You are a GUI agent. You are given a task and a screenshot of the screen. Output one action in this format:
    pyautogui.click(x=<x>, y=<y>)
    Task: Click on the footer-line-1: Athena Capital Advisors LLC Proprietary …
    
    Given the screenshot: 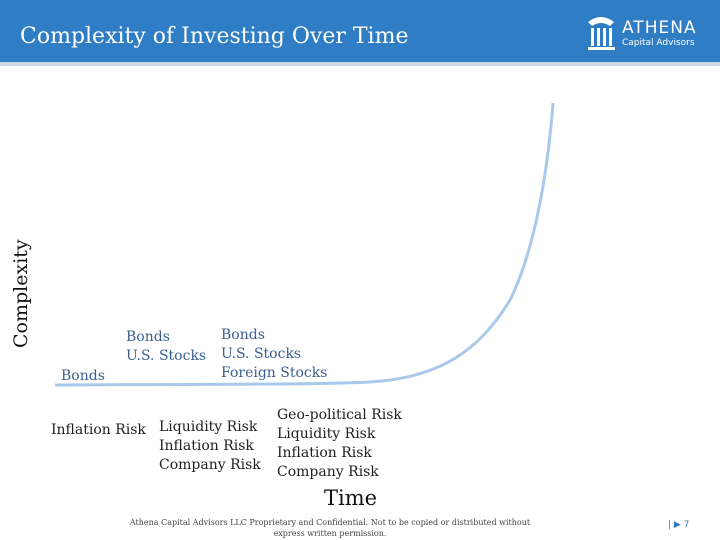 What is the action you would take?
    pyautogui.click(x=330, y=522)
    